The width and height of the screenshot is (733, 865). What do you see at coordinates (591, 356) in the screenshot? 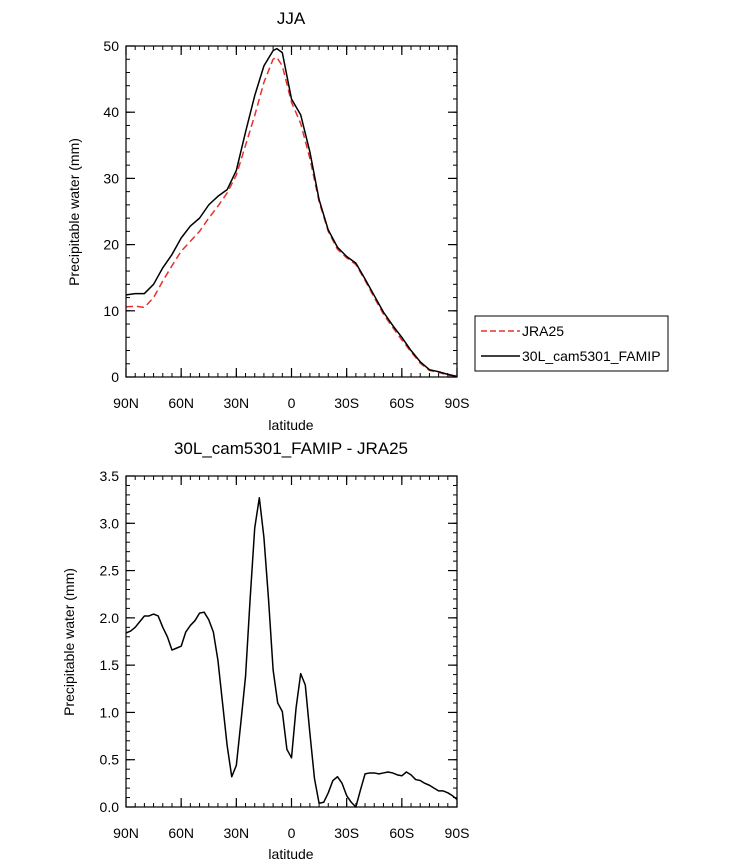
I see `legend-label-cam: 30L_cam5301_FAMIP` at bounding box center [591, 356].